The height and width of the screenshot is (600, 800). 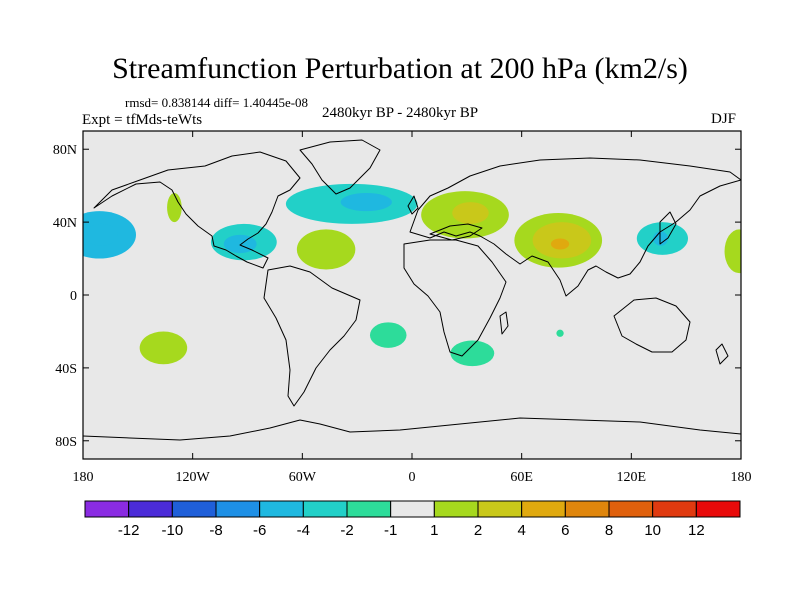 What do you see at coordinates (652, 530) in the screenshot?
I see `colorbar-label: 10` at bounding box center [652, 530].